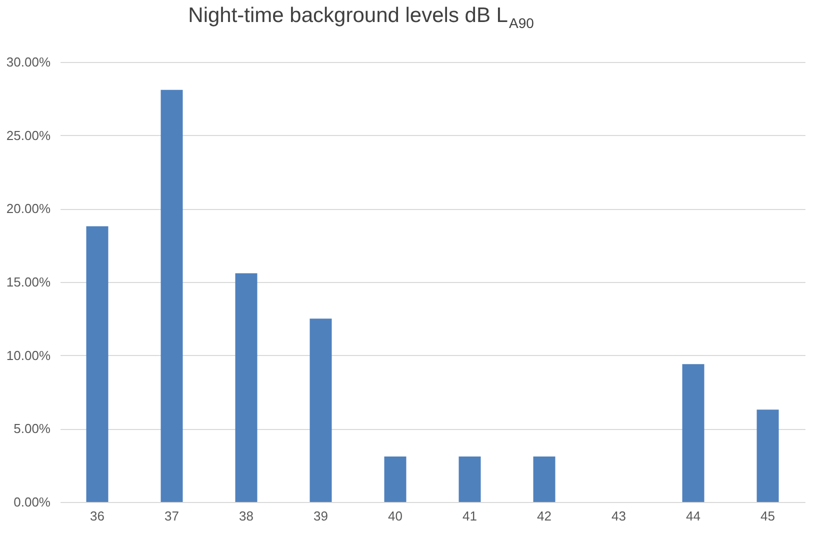 This screenshot has width=837, height=547. I want to click on x-tick-label: 40, so click(395, 516).